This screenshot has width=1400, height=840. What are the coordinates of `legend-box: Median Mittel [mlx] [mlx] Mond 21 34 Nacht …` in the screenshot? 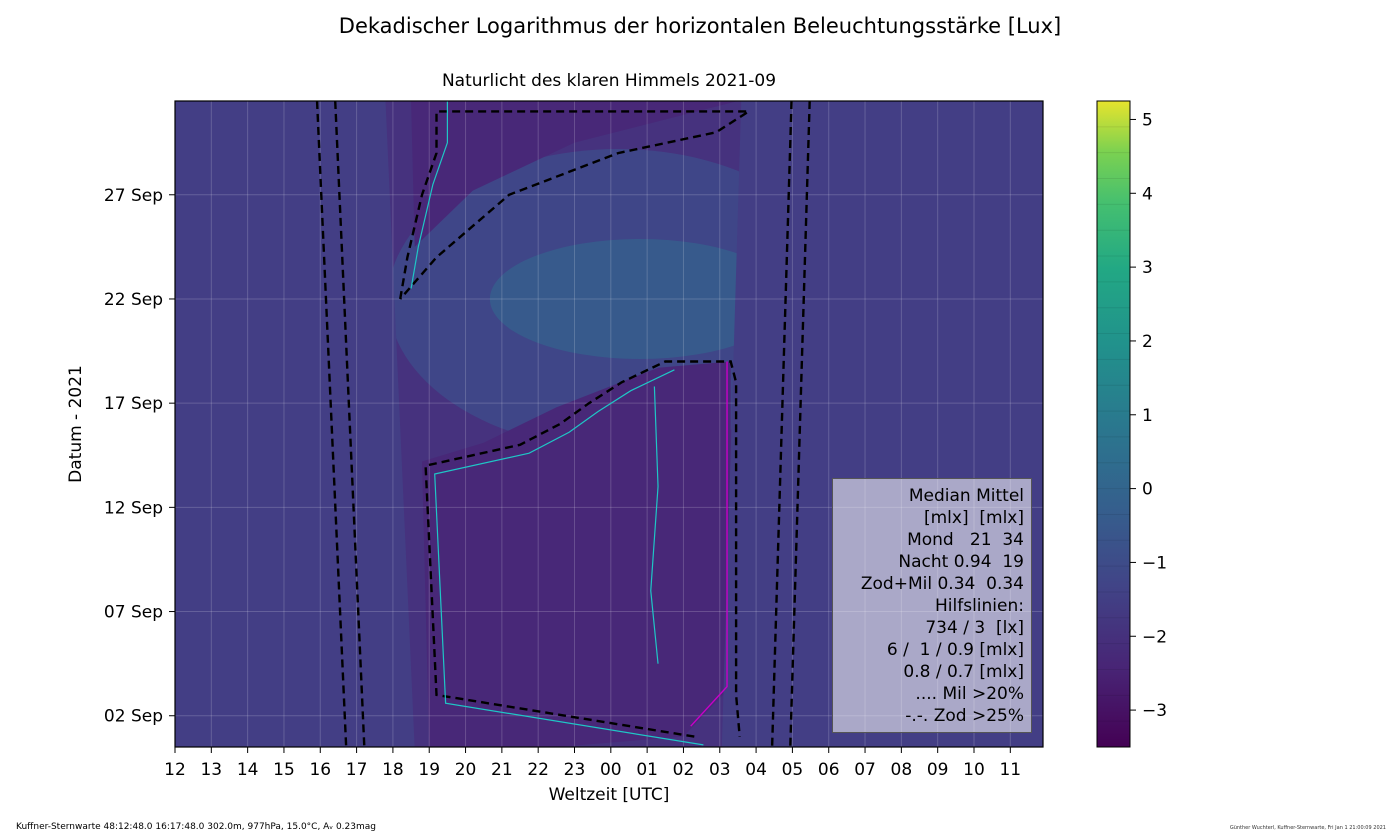 It's located at (932, 605).